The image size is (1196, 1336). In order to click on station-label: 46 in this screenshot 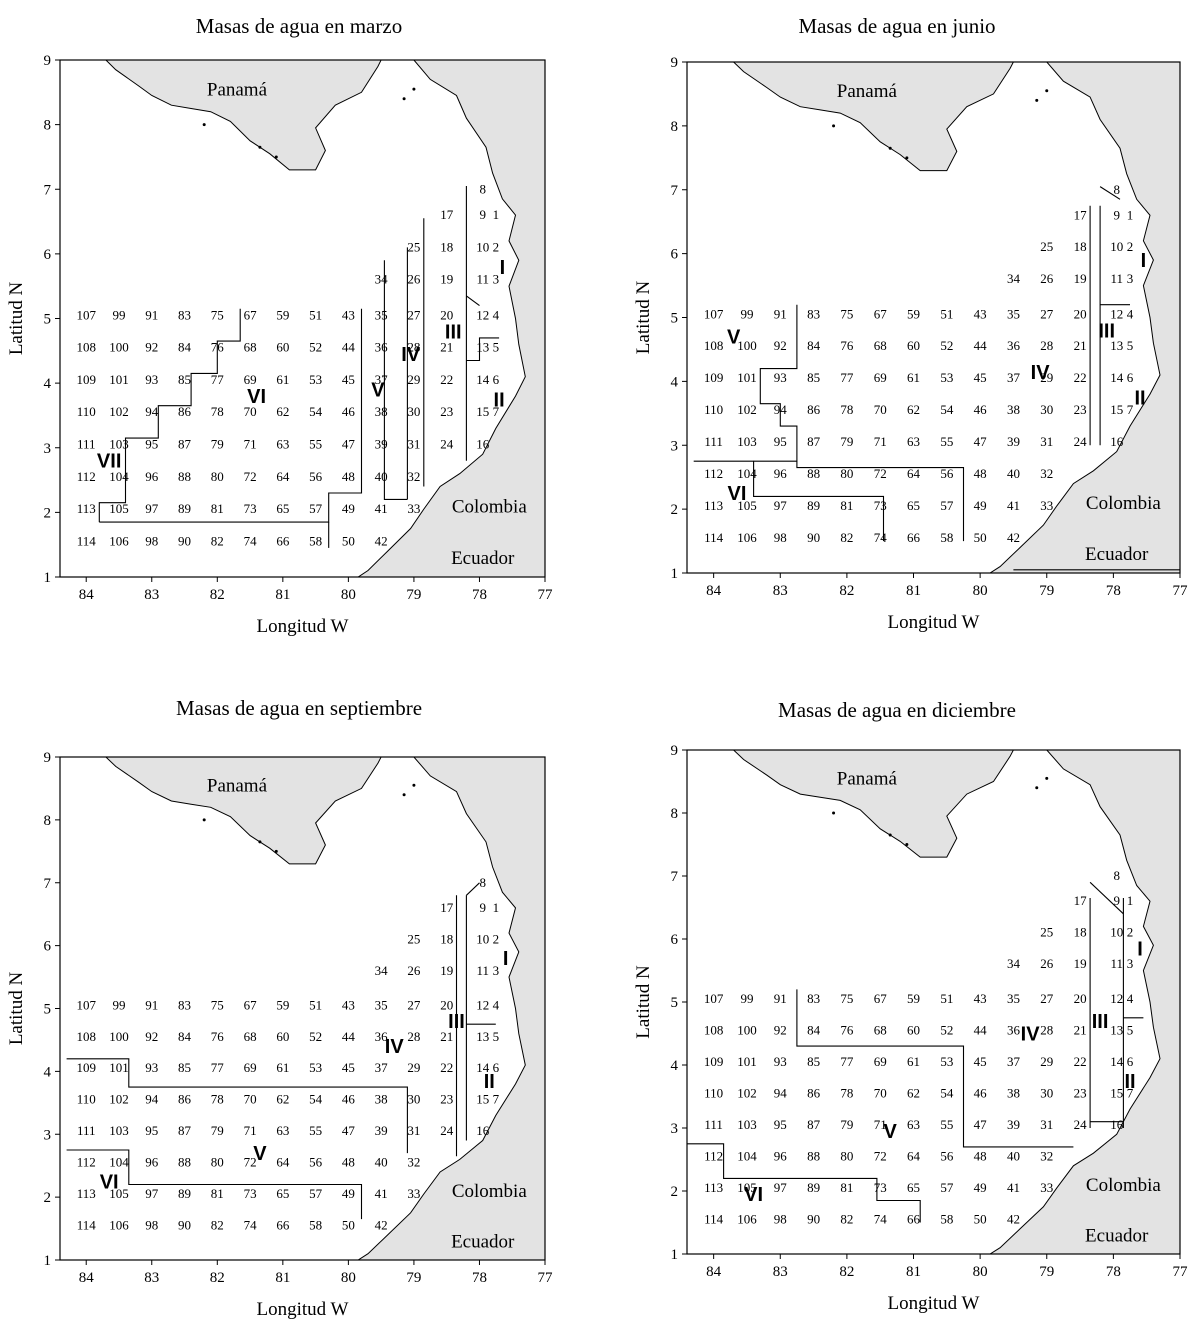, I will do `click(981, 1092)`.